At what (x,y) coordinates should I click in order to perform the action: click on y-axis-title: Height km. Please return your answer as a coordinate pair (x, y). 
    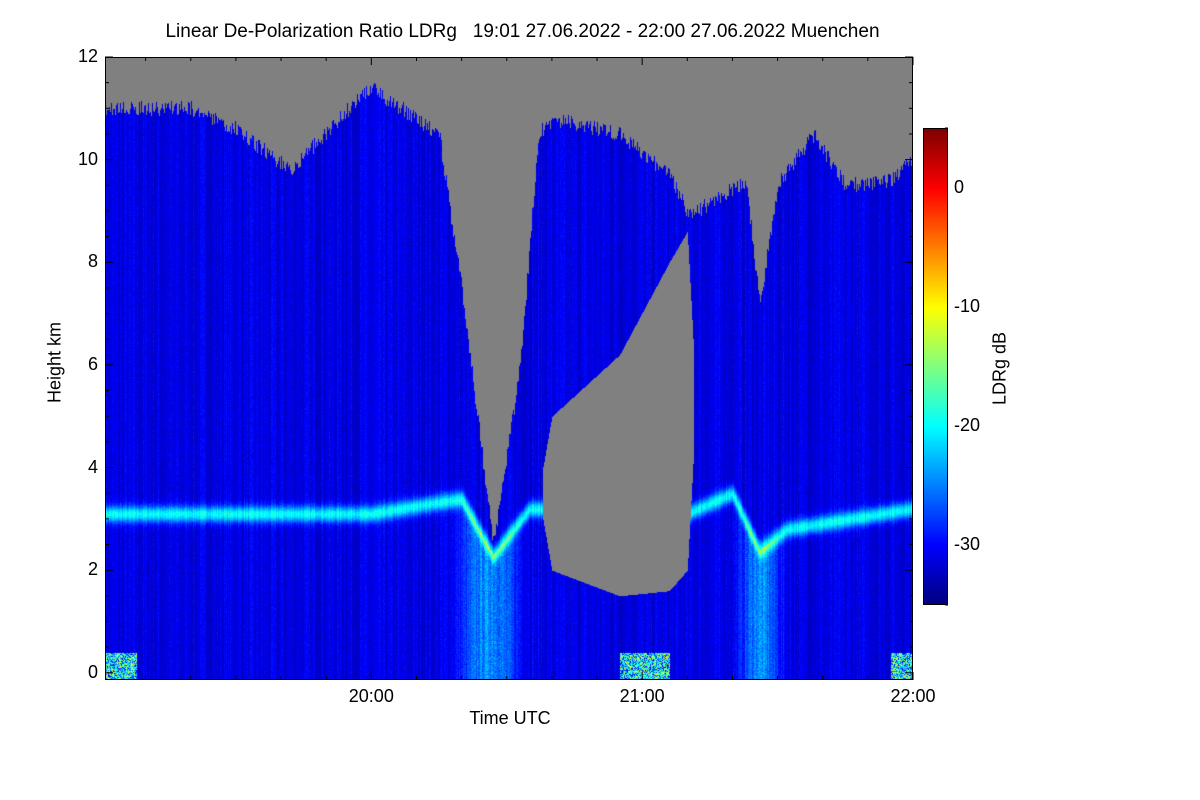
    Looking at the image, I should click on (54, 362).